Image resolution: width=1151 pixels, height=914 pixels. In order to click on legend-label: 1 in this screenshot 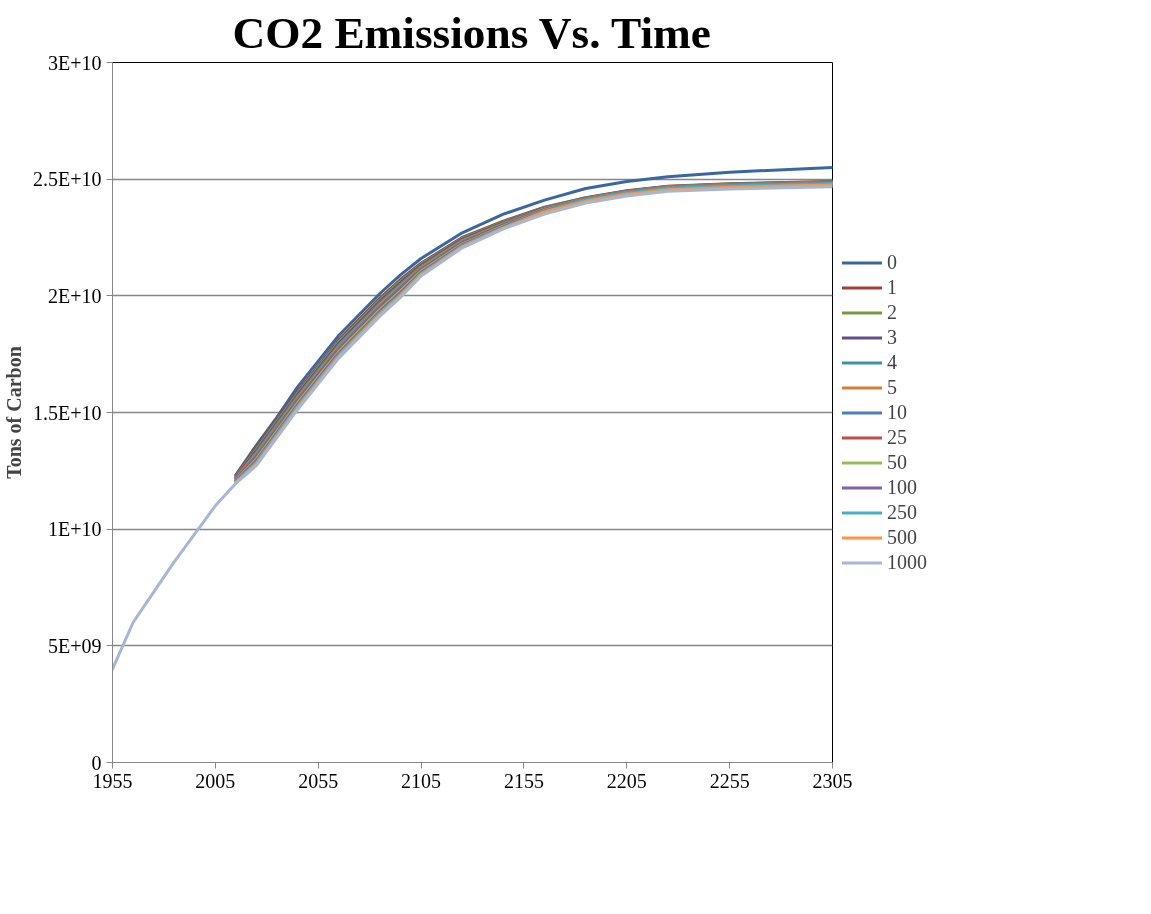, I will do `click(892, 287)`.